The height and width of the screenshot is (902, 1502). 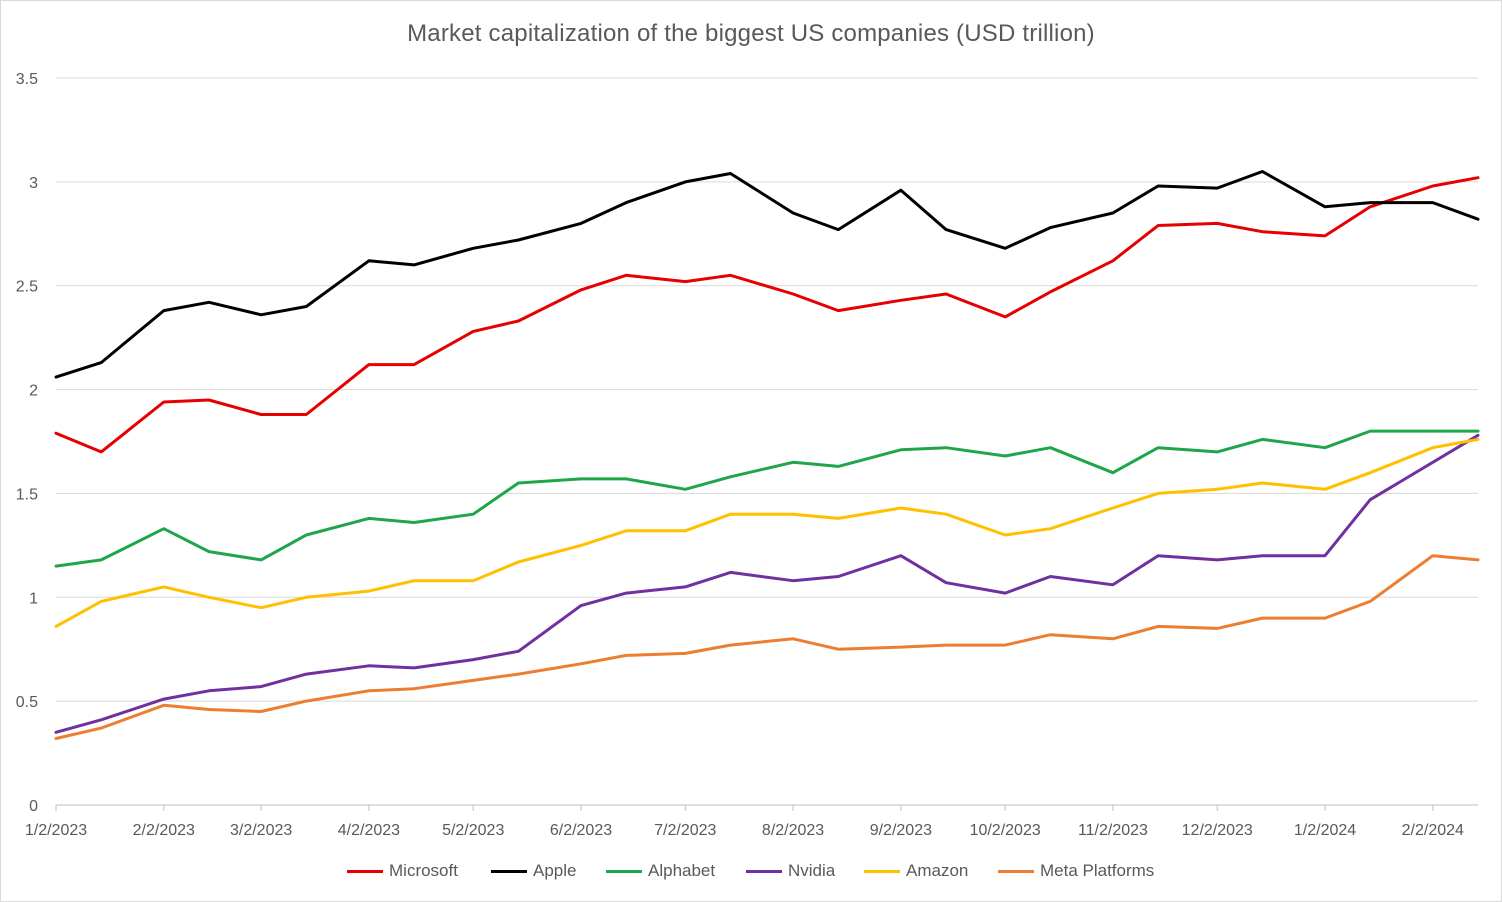 I want to click on legend-label: Microsoft, so click(x=423, y=870).